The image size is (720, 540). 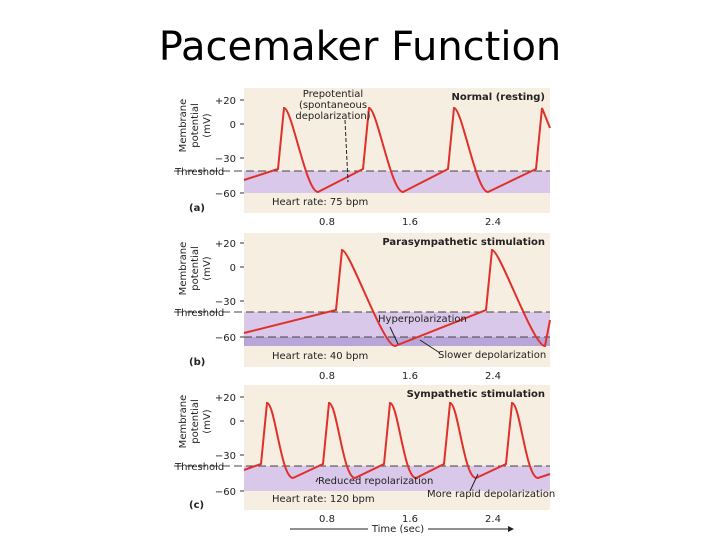 What do you see at coordinates (333, 94) in the screenshot?
I see `annotation: Prepotential` at bounding box center [333, 94].